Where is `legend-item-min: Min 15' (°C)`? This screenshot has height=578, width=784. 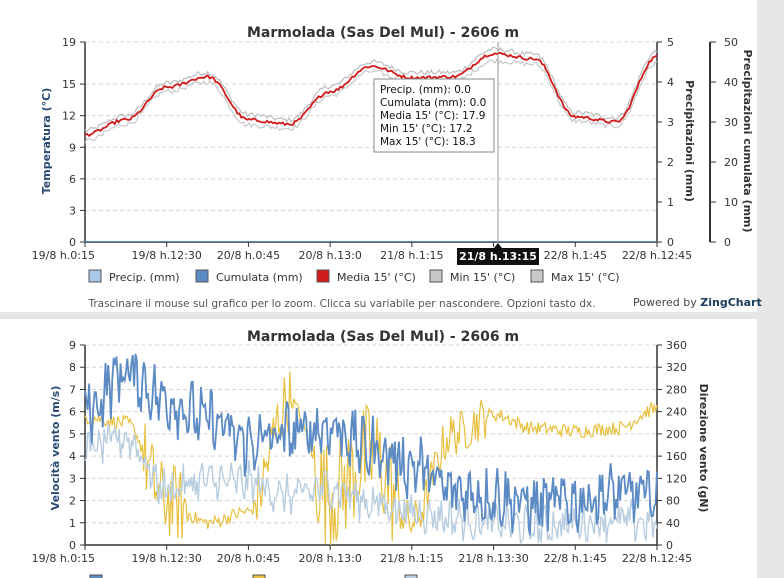 legend-item-min: Min 15' (°C) is located at coordinates (472, 276).